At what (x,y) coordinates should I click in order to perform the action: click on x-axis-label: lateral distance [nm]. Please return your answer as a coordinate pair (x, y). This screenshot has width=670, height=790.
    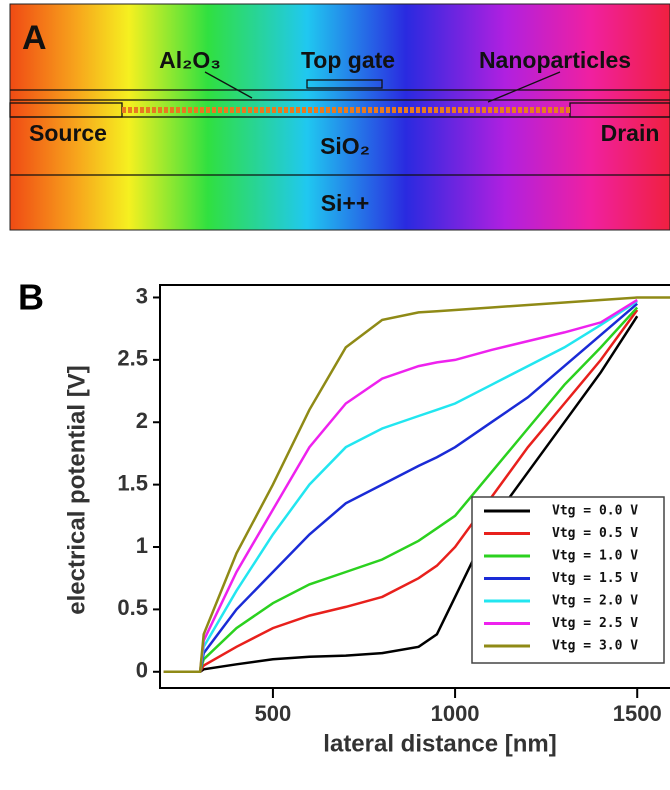
    Looking at the image, I should click on (439, 743).